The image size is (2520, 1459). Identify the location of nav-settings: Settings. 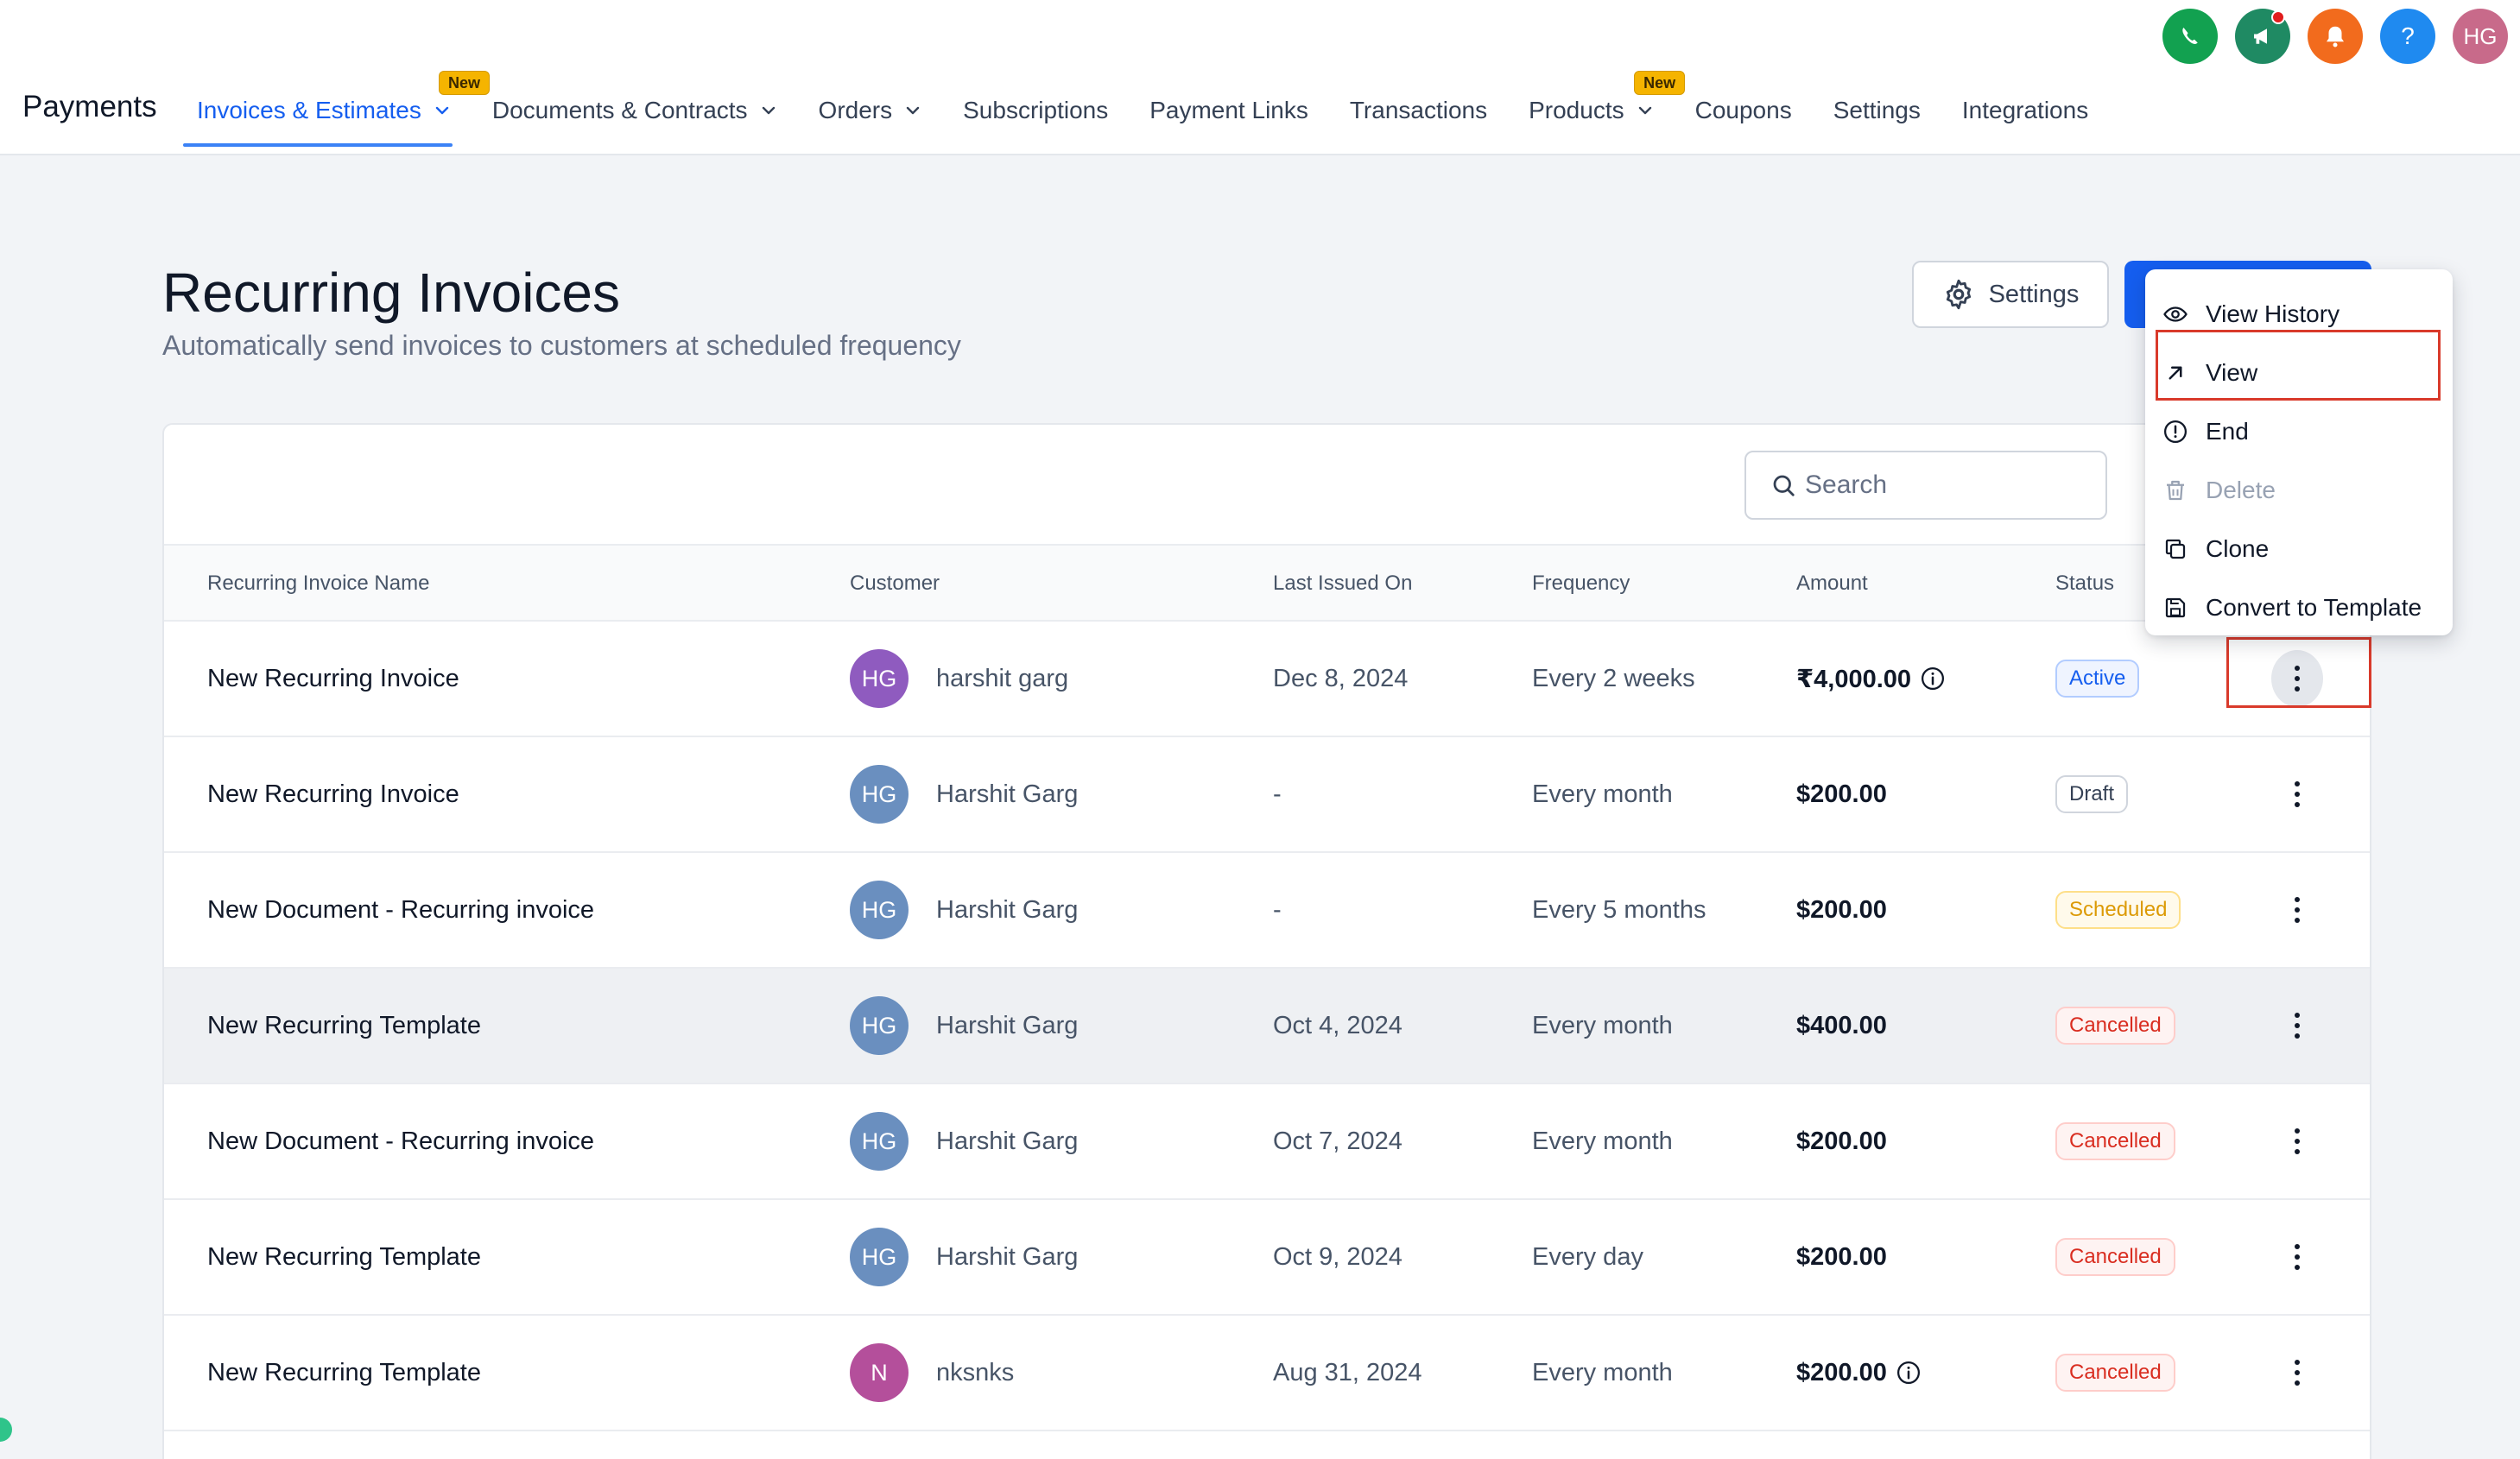
(1877, 110).